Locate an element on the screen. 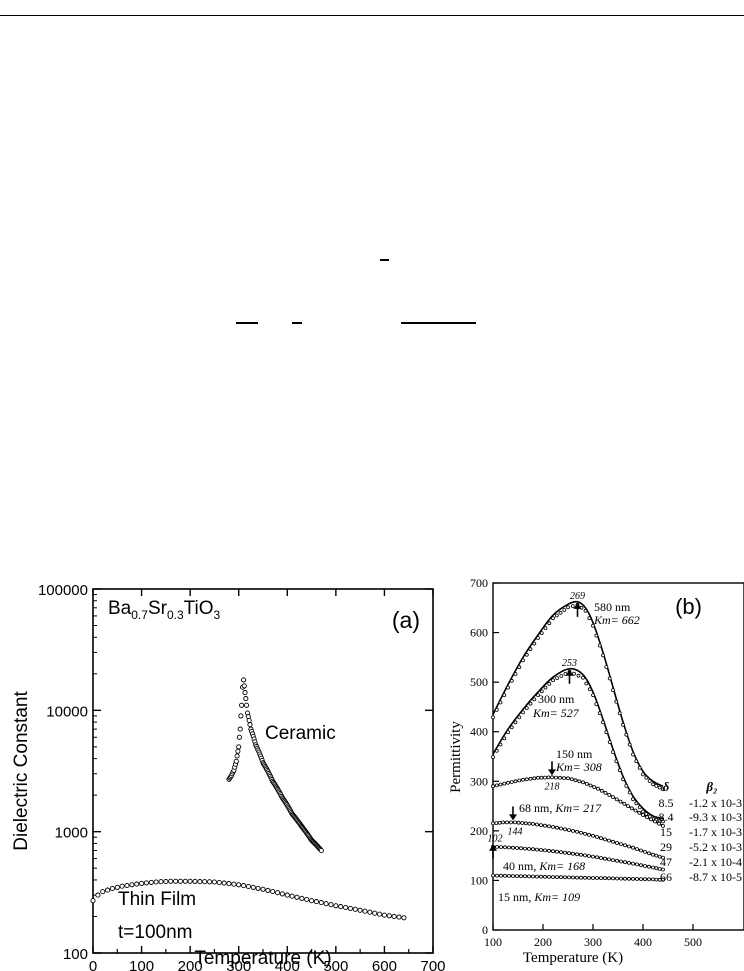 This screenshot has height=971, width=744. thickness-km-label: 15 nm, Km= 109 is located at coordinates (539, 897).